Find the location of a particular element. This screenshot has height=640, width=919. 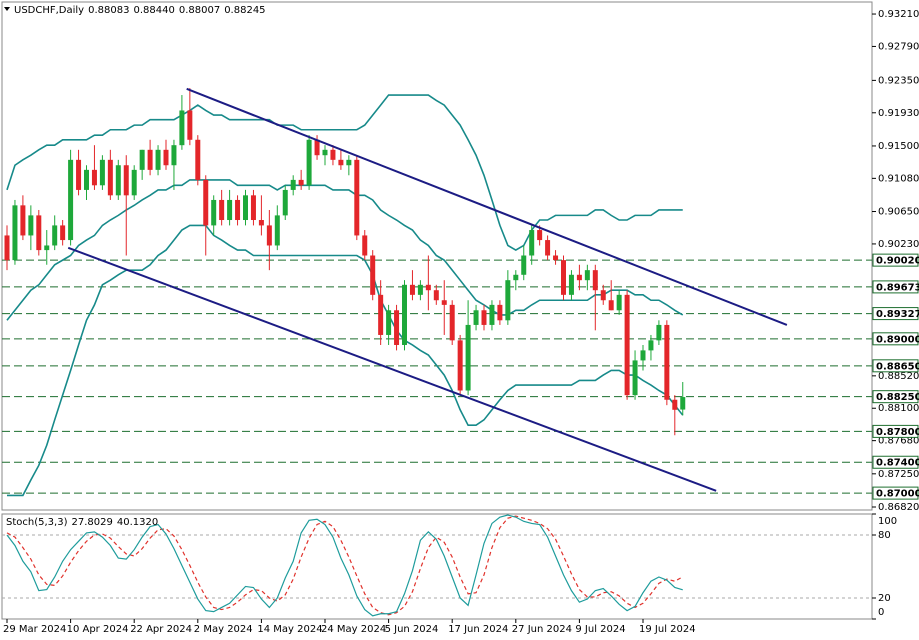

y-tick-label: 0.93210 is located at coordinates (898, 14).